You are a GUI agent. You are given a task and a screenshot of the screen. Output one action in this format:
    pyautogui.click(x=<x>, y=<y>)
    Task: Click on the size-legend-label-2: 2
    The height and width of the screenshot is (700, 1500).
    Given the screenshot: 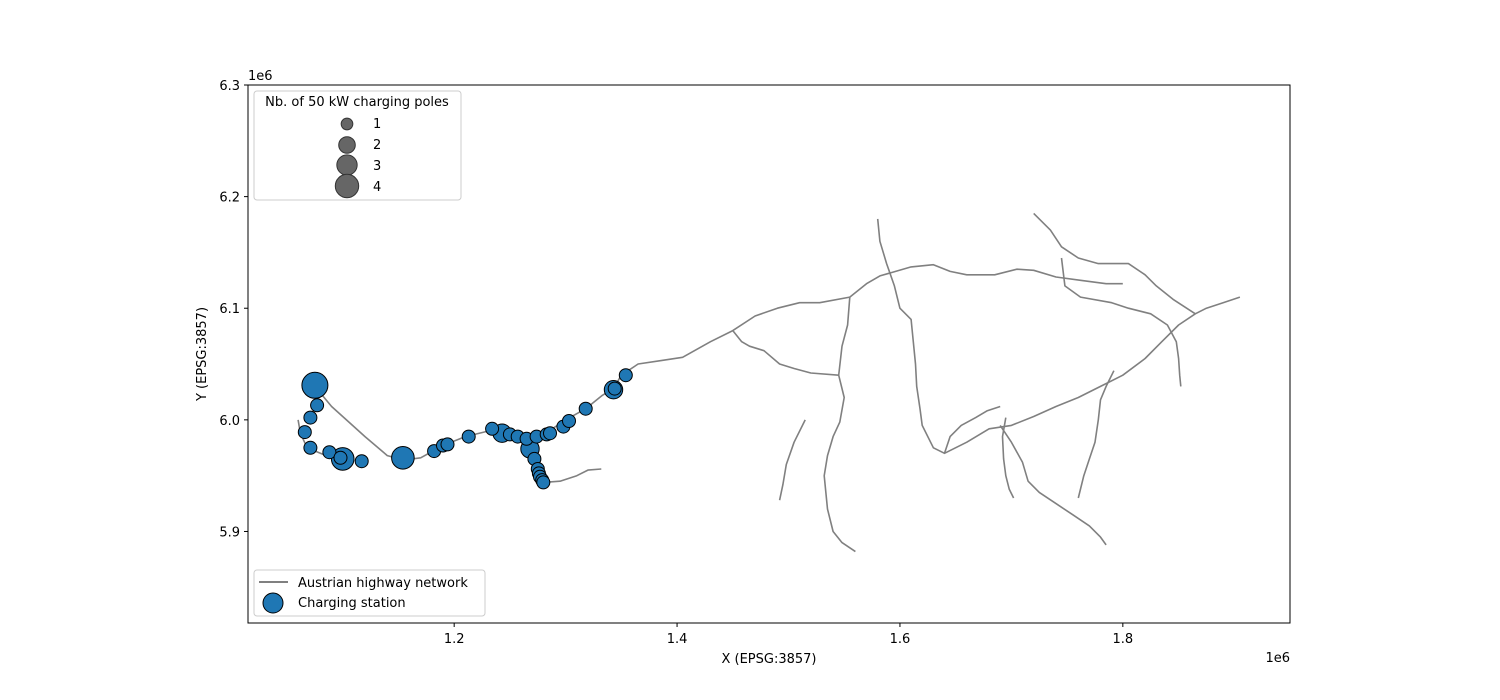 What is the action you would take?
    pyautogui.click(x=377, y=145)
    